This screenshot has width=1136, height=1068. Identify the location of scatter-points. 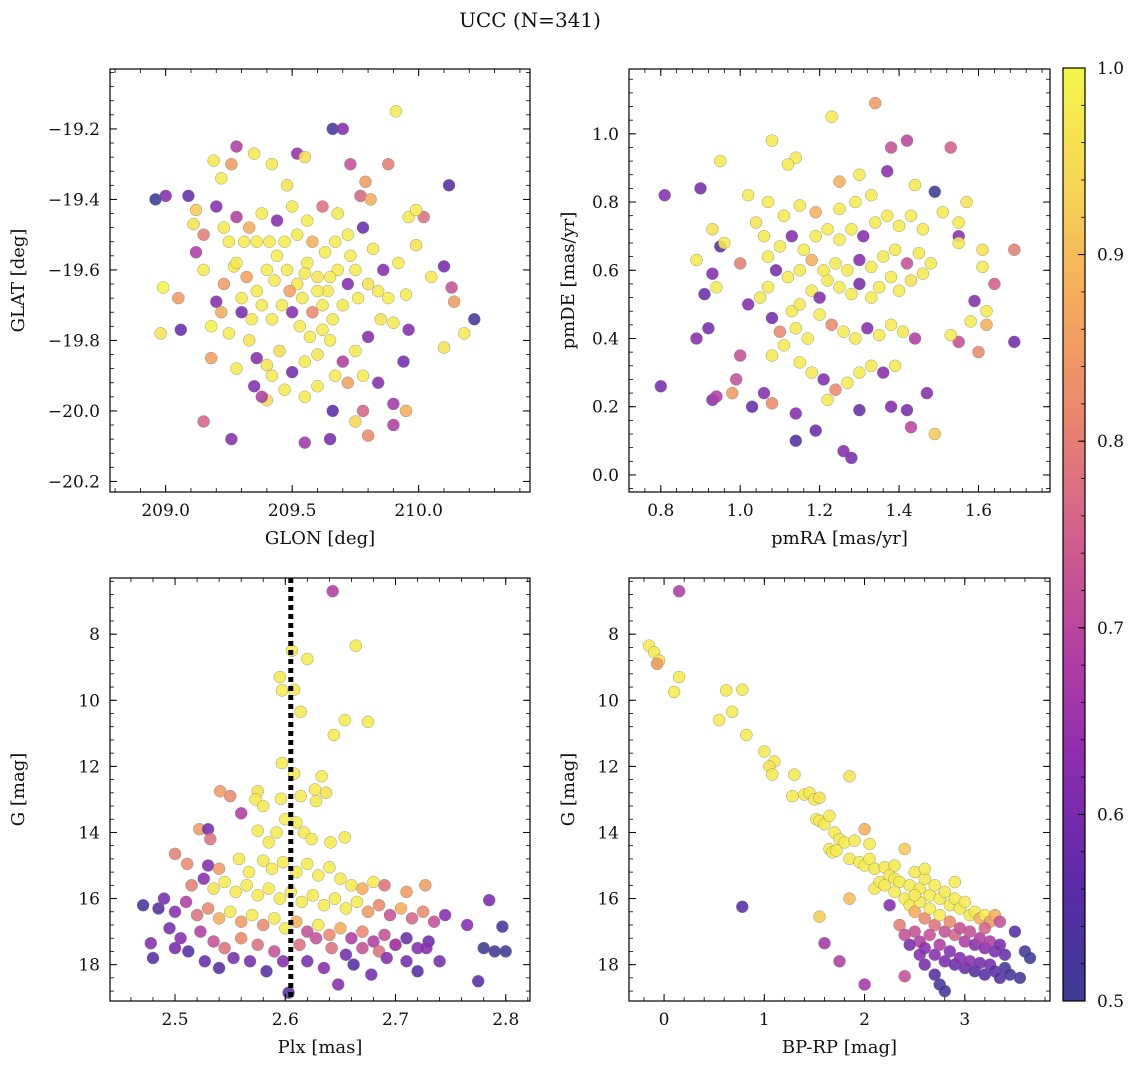
(324, 791).